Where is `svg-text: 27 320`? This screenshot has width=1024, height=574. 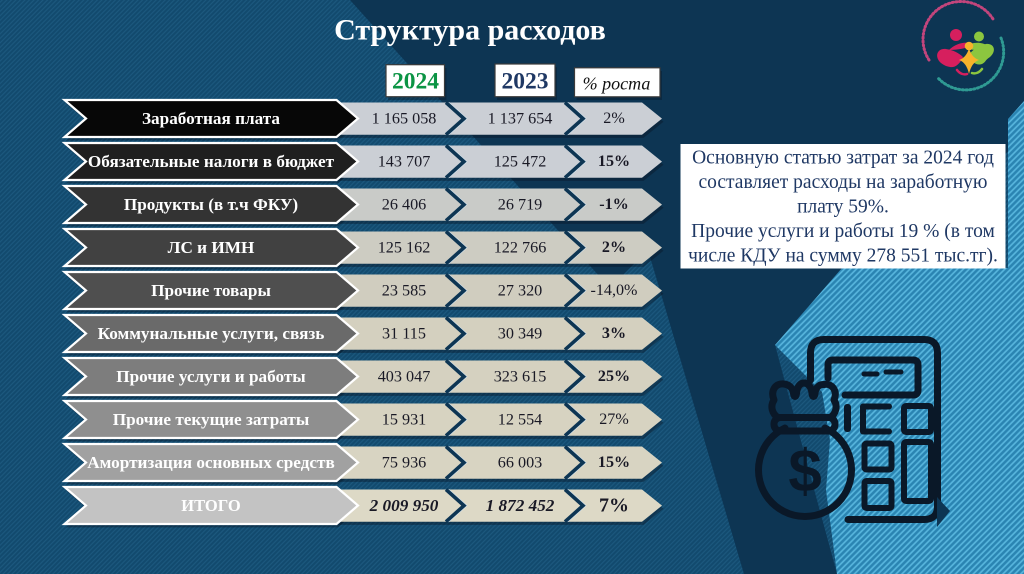 svg-text: 27 320 is located at coordinates (520, 291).